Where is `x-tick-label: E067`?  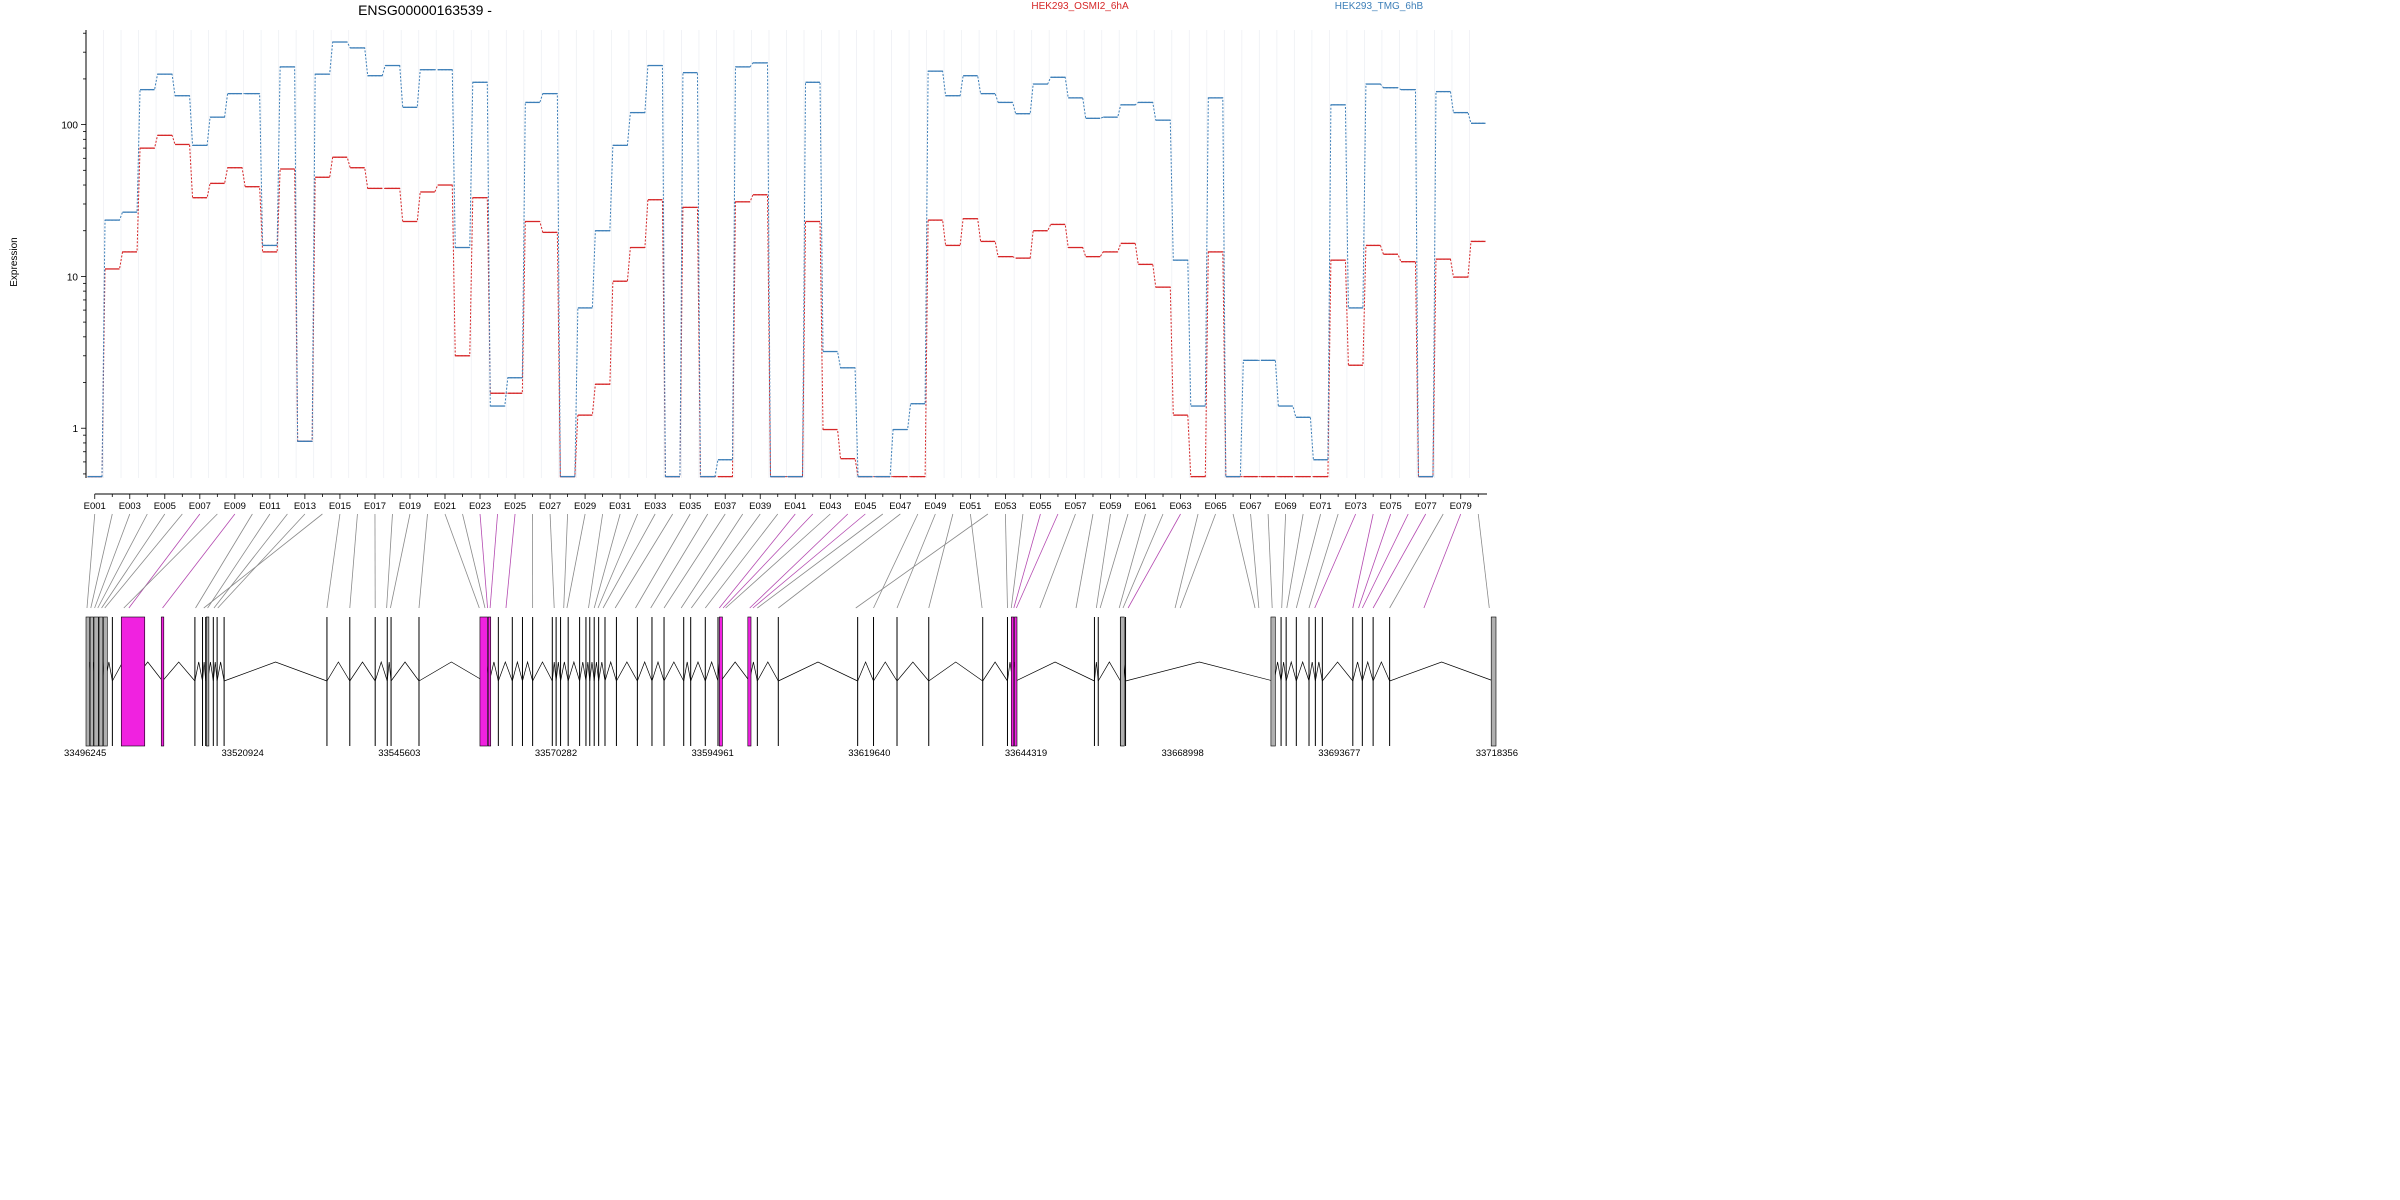 x-tick-label: E067 is located at coordinates (1250, 506).